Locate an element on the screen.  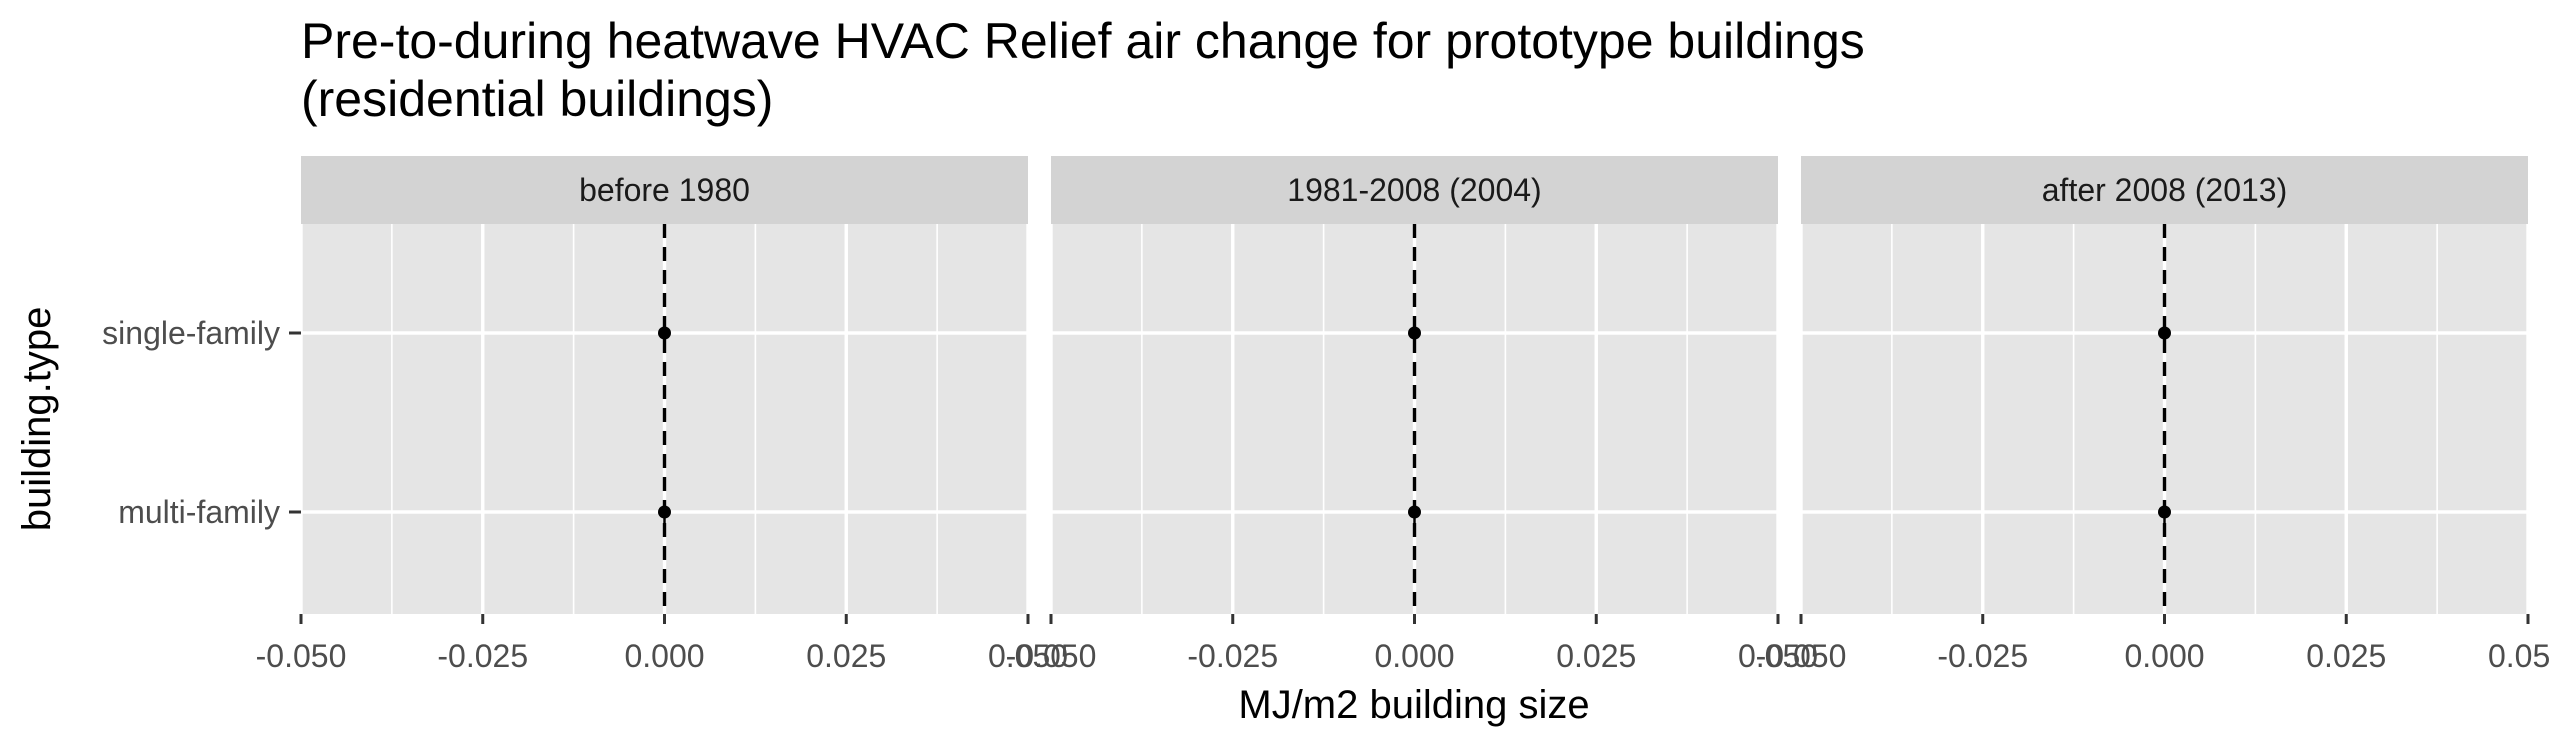
facet-strip-label: before 1980 is located at coordinates (664, 190).